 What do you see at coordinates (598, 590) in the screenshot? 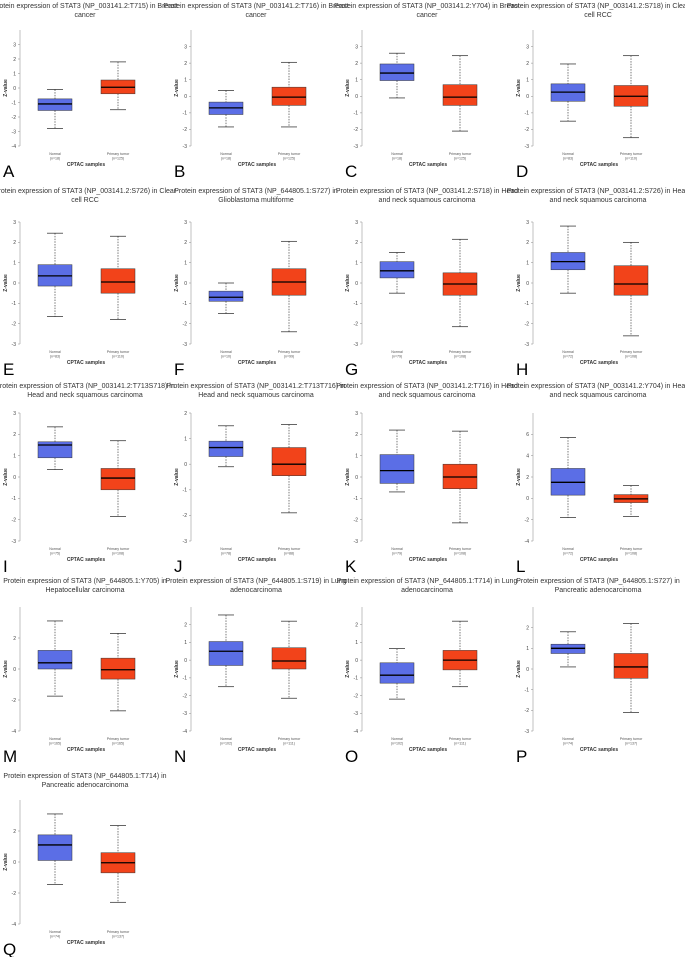
I see `chart-title-line-2: Pancreatic adenocarcinoma` at bounding box center [598, 590].